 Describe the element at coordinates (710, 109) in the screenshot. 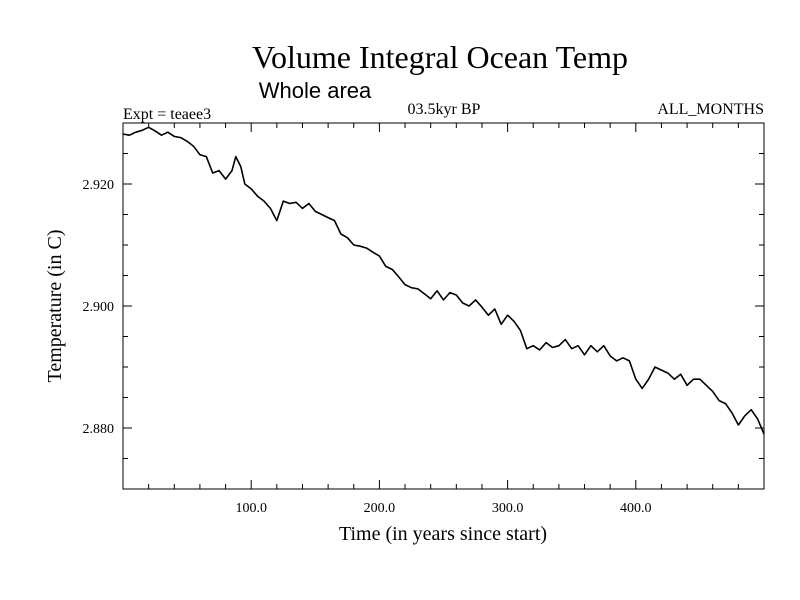

I see `months-label: ALL_MONTHS` at that location.